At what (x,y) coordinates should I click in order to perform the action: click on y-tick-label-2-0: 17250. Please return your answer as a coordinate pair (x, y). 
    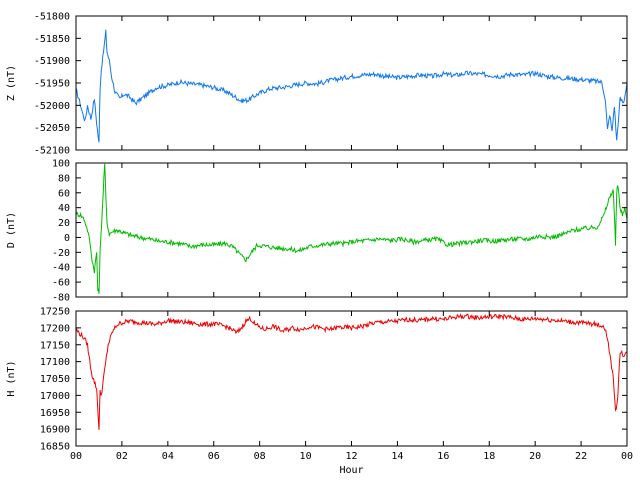
    Looking at the image, I should click on (55, 312).